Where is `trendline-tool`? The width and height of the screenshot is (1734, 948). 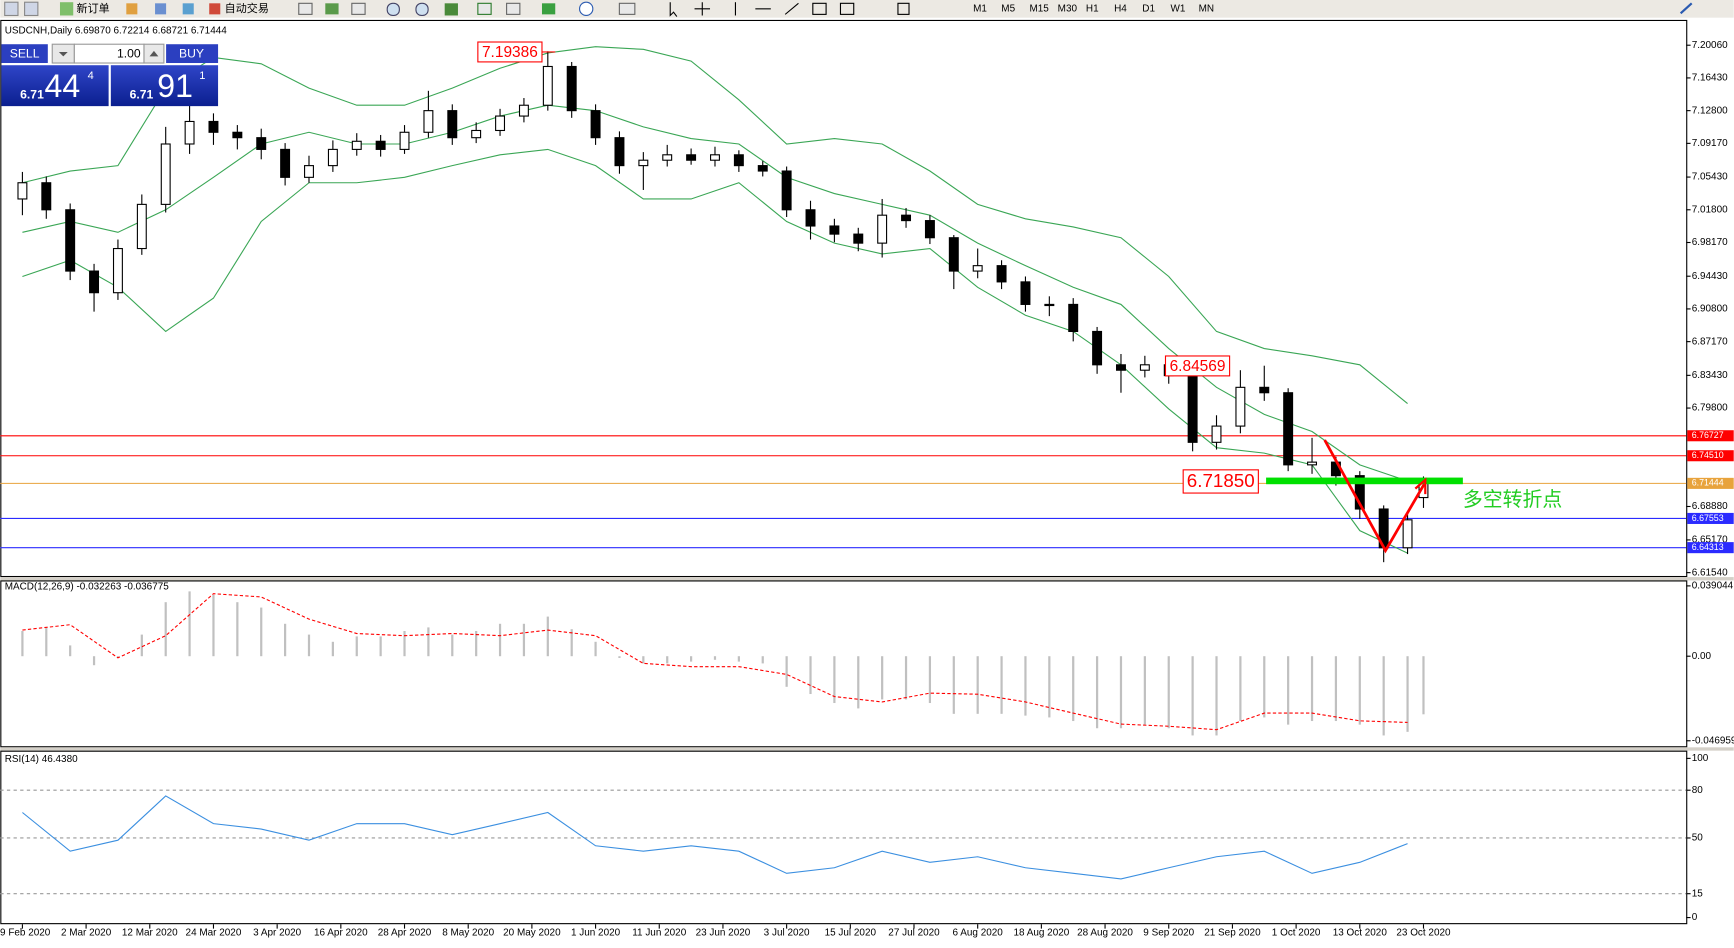 trendline-tool is located at coordinates (791, 8).